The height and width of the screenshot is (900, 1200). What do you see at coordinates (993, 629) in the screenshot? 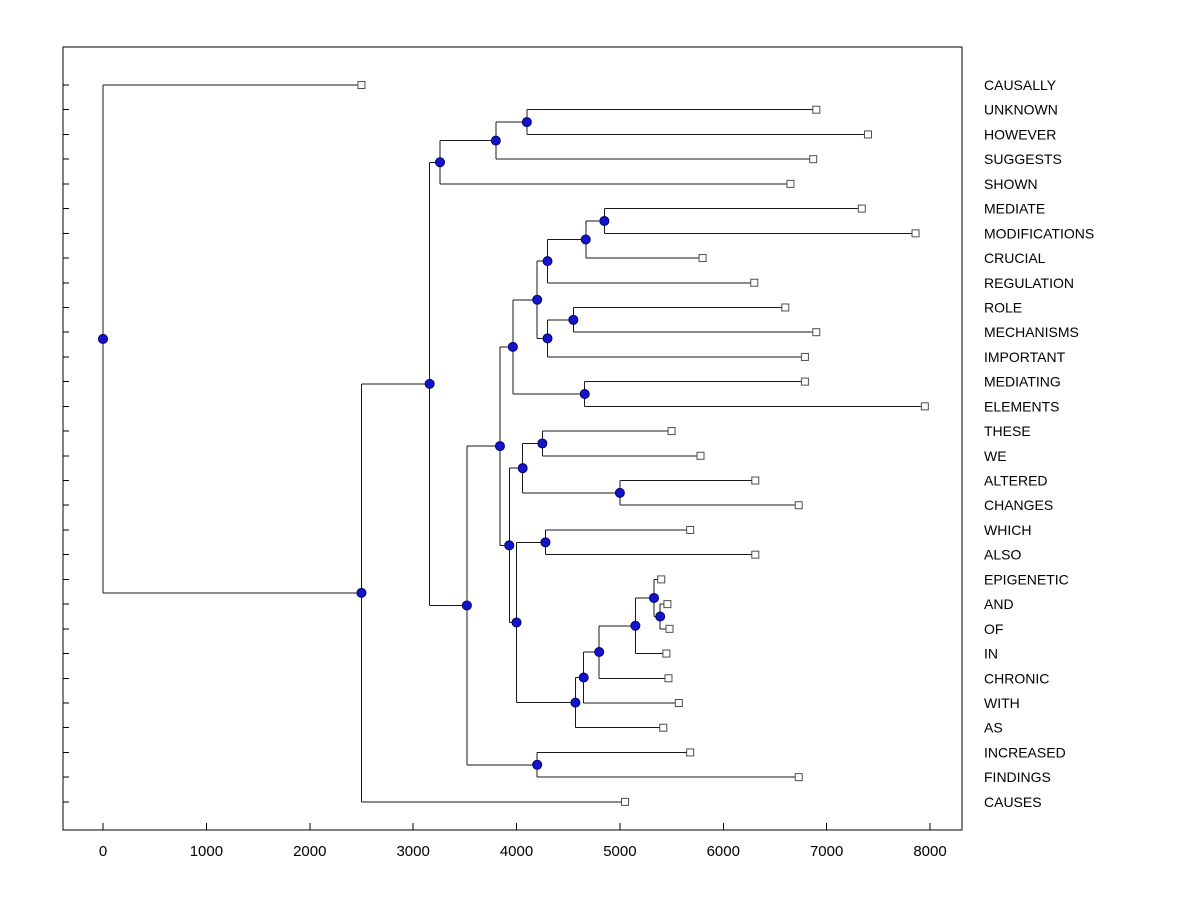
I see `leaf-label: OF` at bounding box center [993, 629].